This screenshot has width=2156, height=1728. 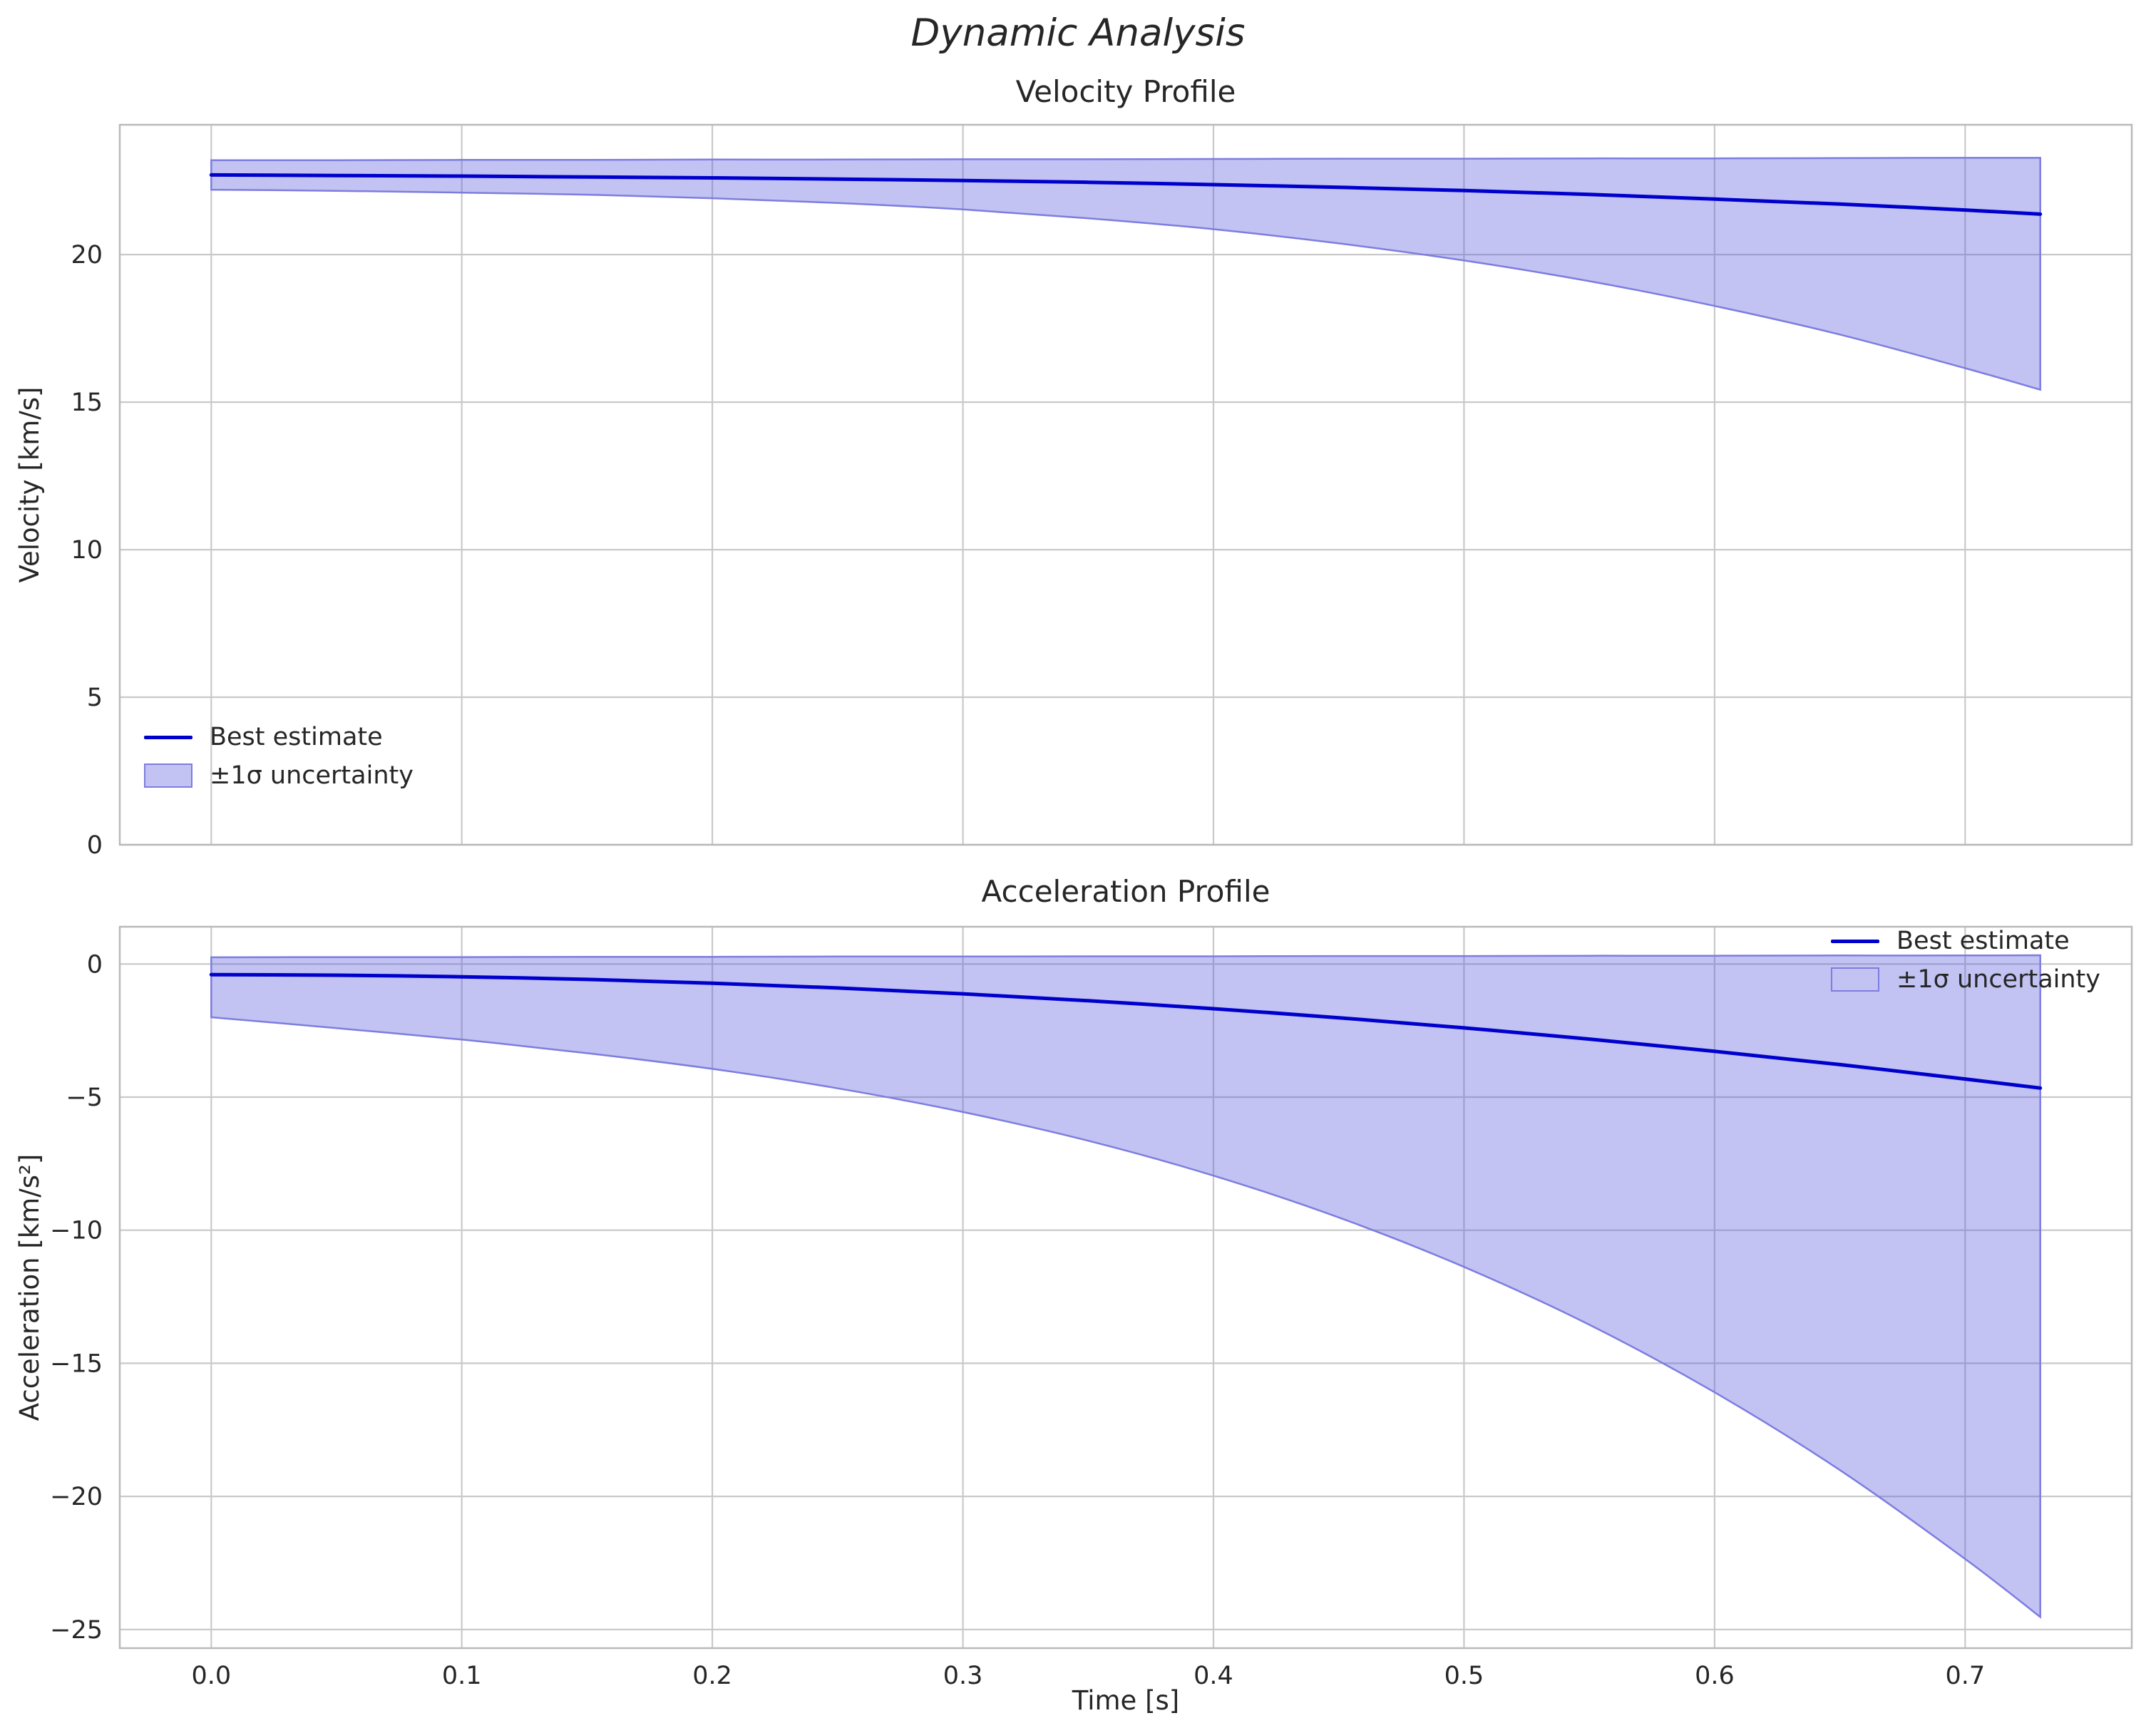 What do you see at coordinates (1213, 1676) in the screenshot?
I see `x-tick-label: 0.4` at bounding box center [1213, 1676].